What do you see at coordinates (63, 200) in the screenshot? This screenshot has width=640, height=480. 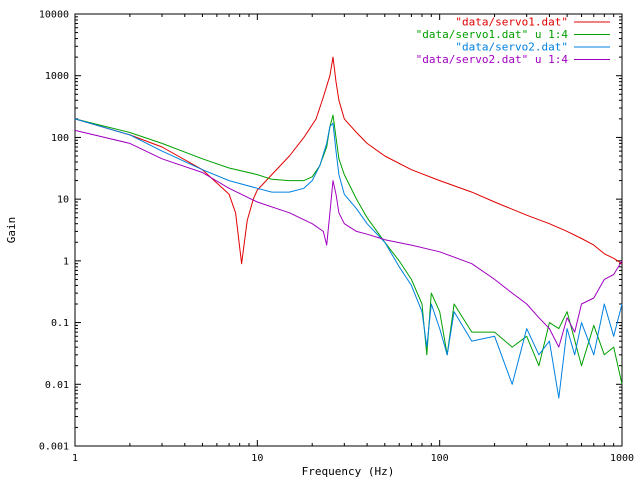 I see `y-tick-label: 10` at bounding box center [63, 200].